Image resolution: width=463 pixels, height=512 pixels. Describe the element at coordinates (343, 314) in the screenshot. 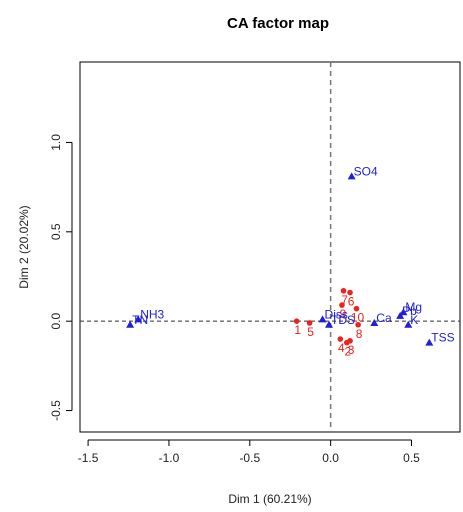

I see `row-point-label: 9` at that location.